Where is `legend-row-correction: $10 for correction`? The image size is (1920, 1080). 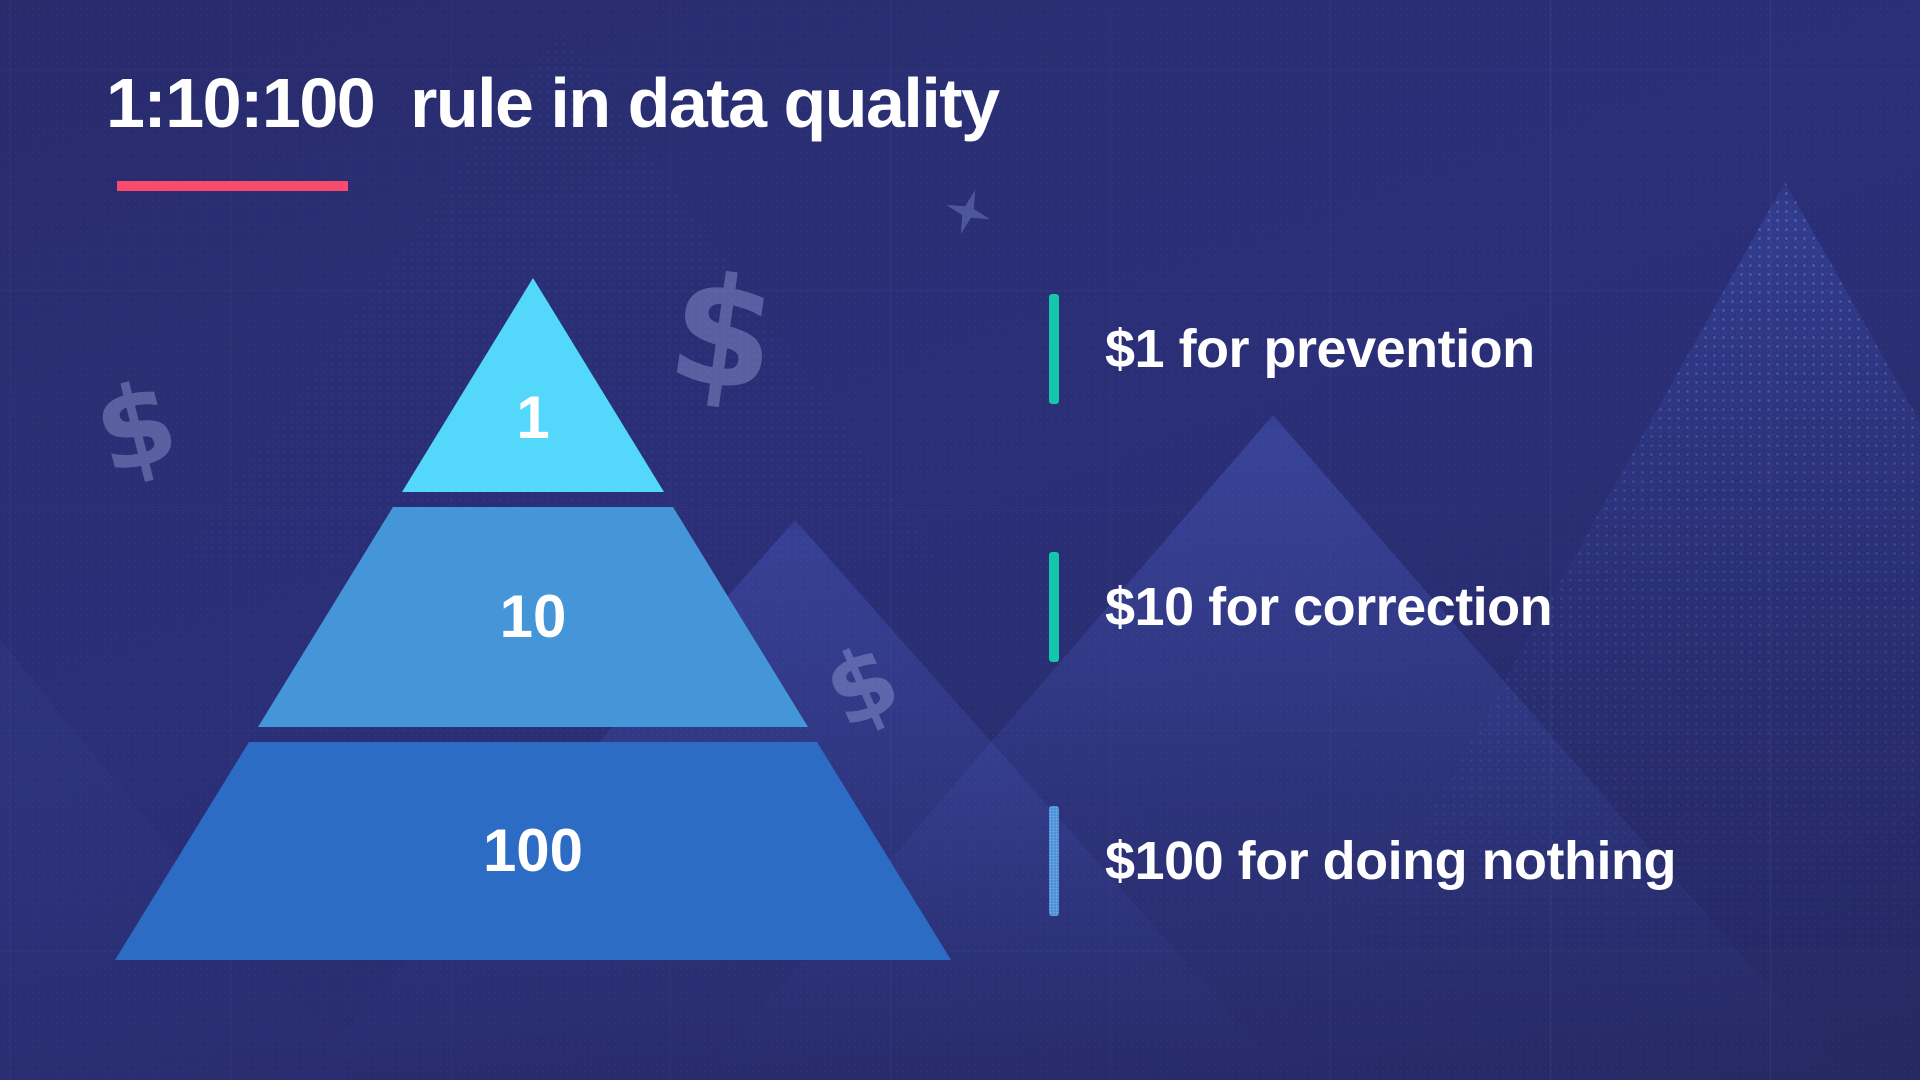
legend-row-correction: $10 for correction is located at coordinates (1301, 607).